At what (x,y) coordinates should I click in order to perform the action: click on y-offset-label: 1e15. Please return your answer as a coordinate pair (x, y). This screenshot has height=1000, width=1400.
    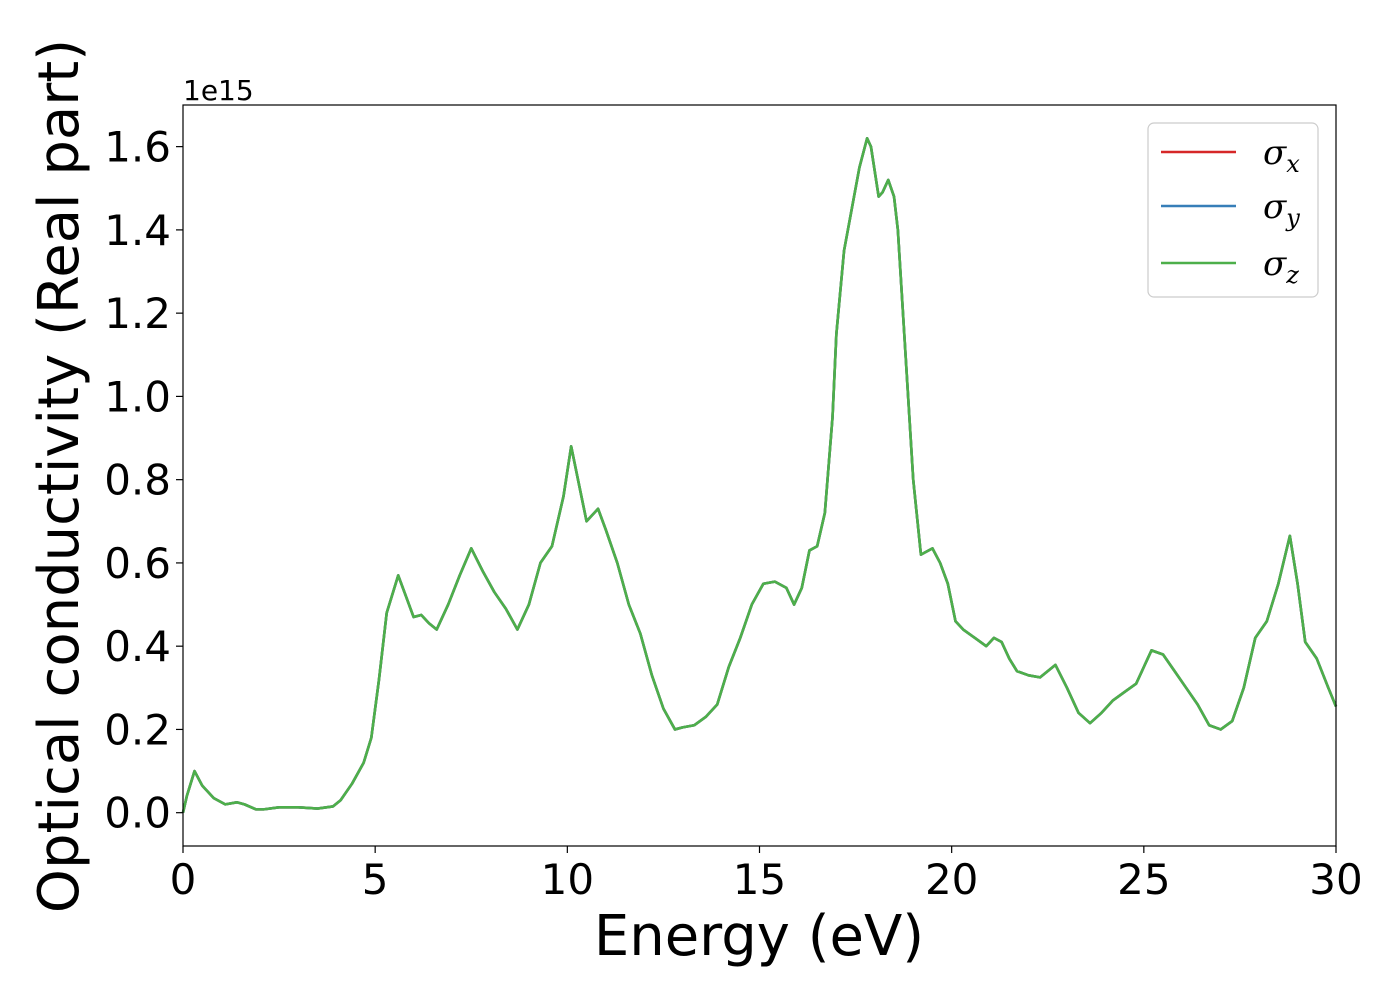
    Looking at the image, I should click on (218, 90).